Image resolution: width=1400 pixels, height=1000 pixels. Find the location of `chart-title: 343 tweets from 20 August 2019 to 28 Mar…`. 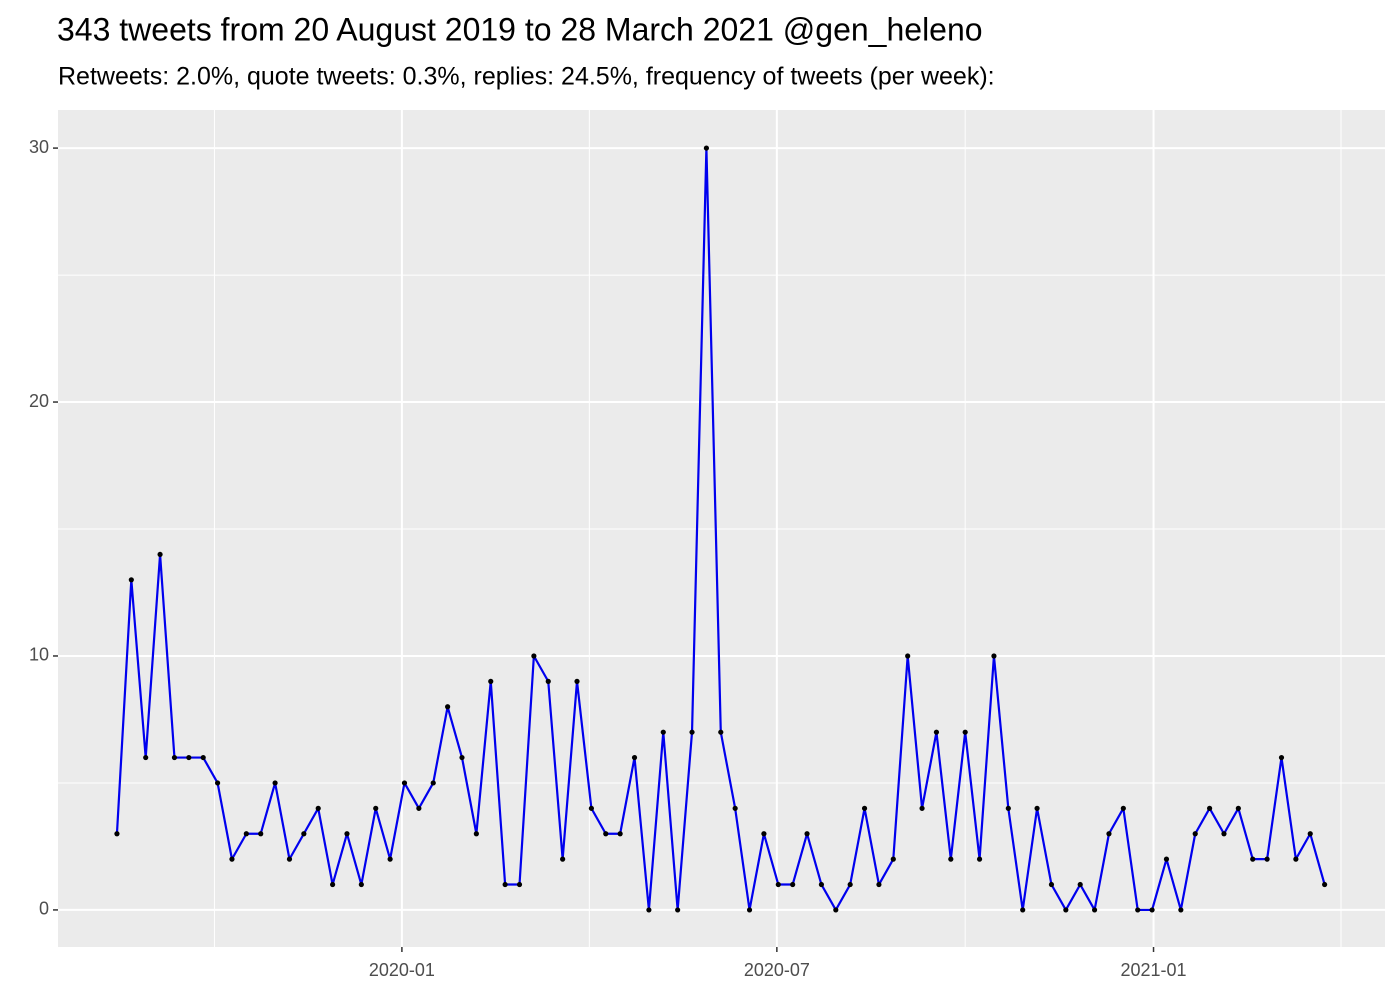

chart-title: 343 tweets from 20 August 2019 to 28 Mar… is located at coordinates (520, 29).